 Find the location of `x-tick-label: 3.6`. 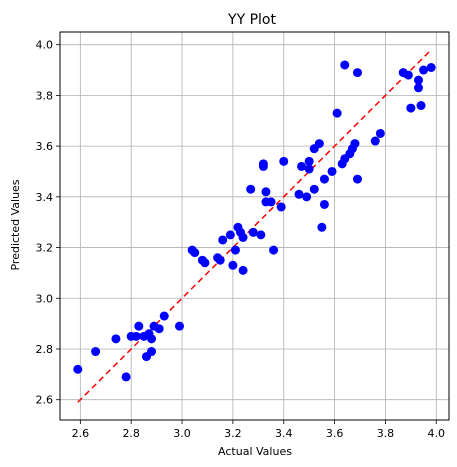

x-tick-label: 3.6 is located at coordinates (335, 433).